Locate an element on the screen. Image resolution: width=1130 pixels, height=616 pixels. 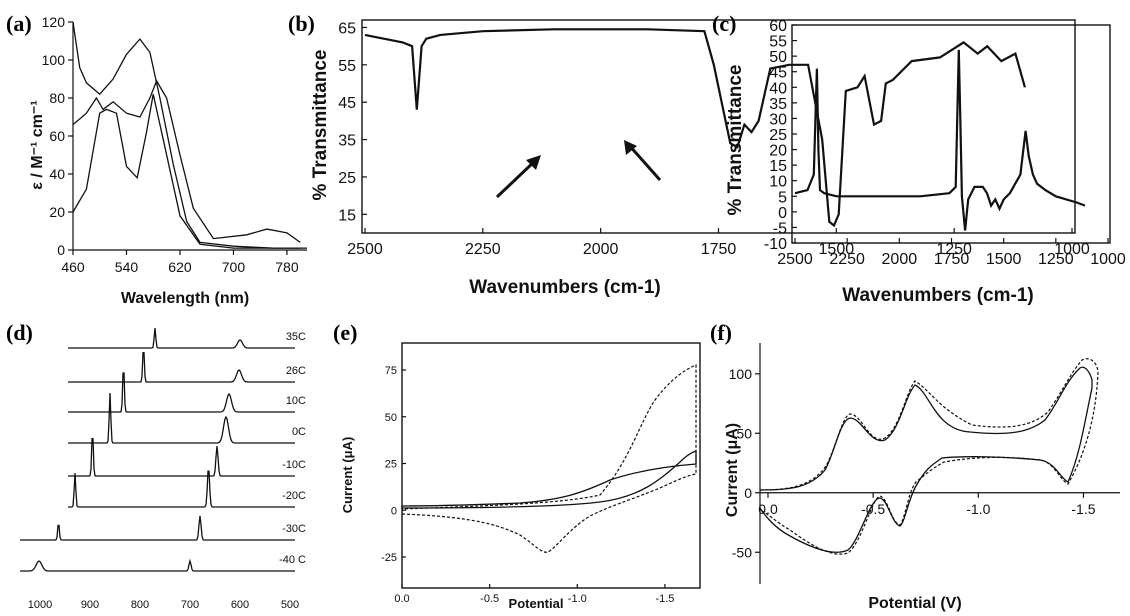
panel-a-y-tick-label: 120 is located at coordinates (54, 22).